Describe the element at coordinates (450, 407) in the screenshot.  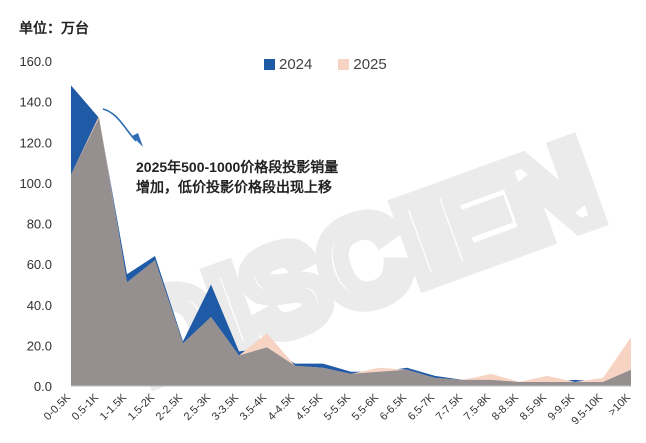
I see `x-tick-label: 7-7.5K` at that location.